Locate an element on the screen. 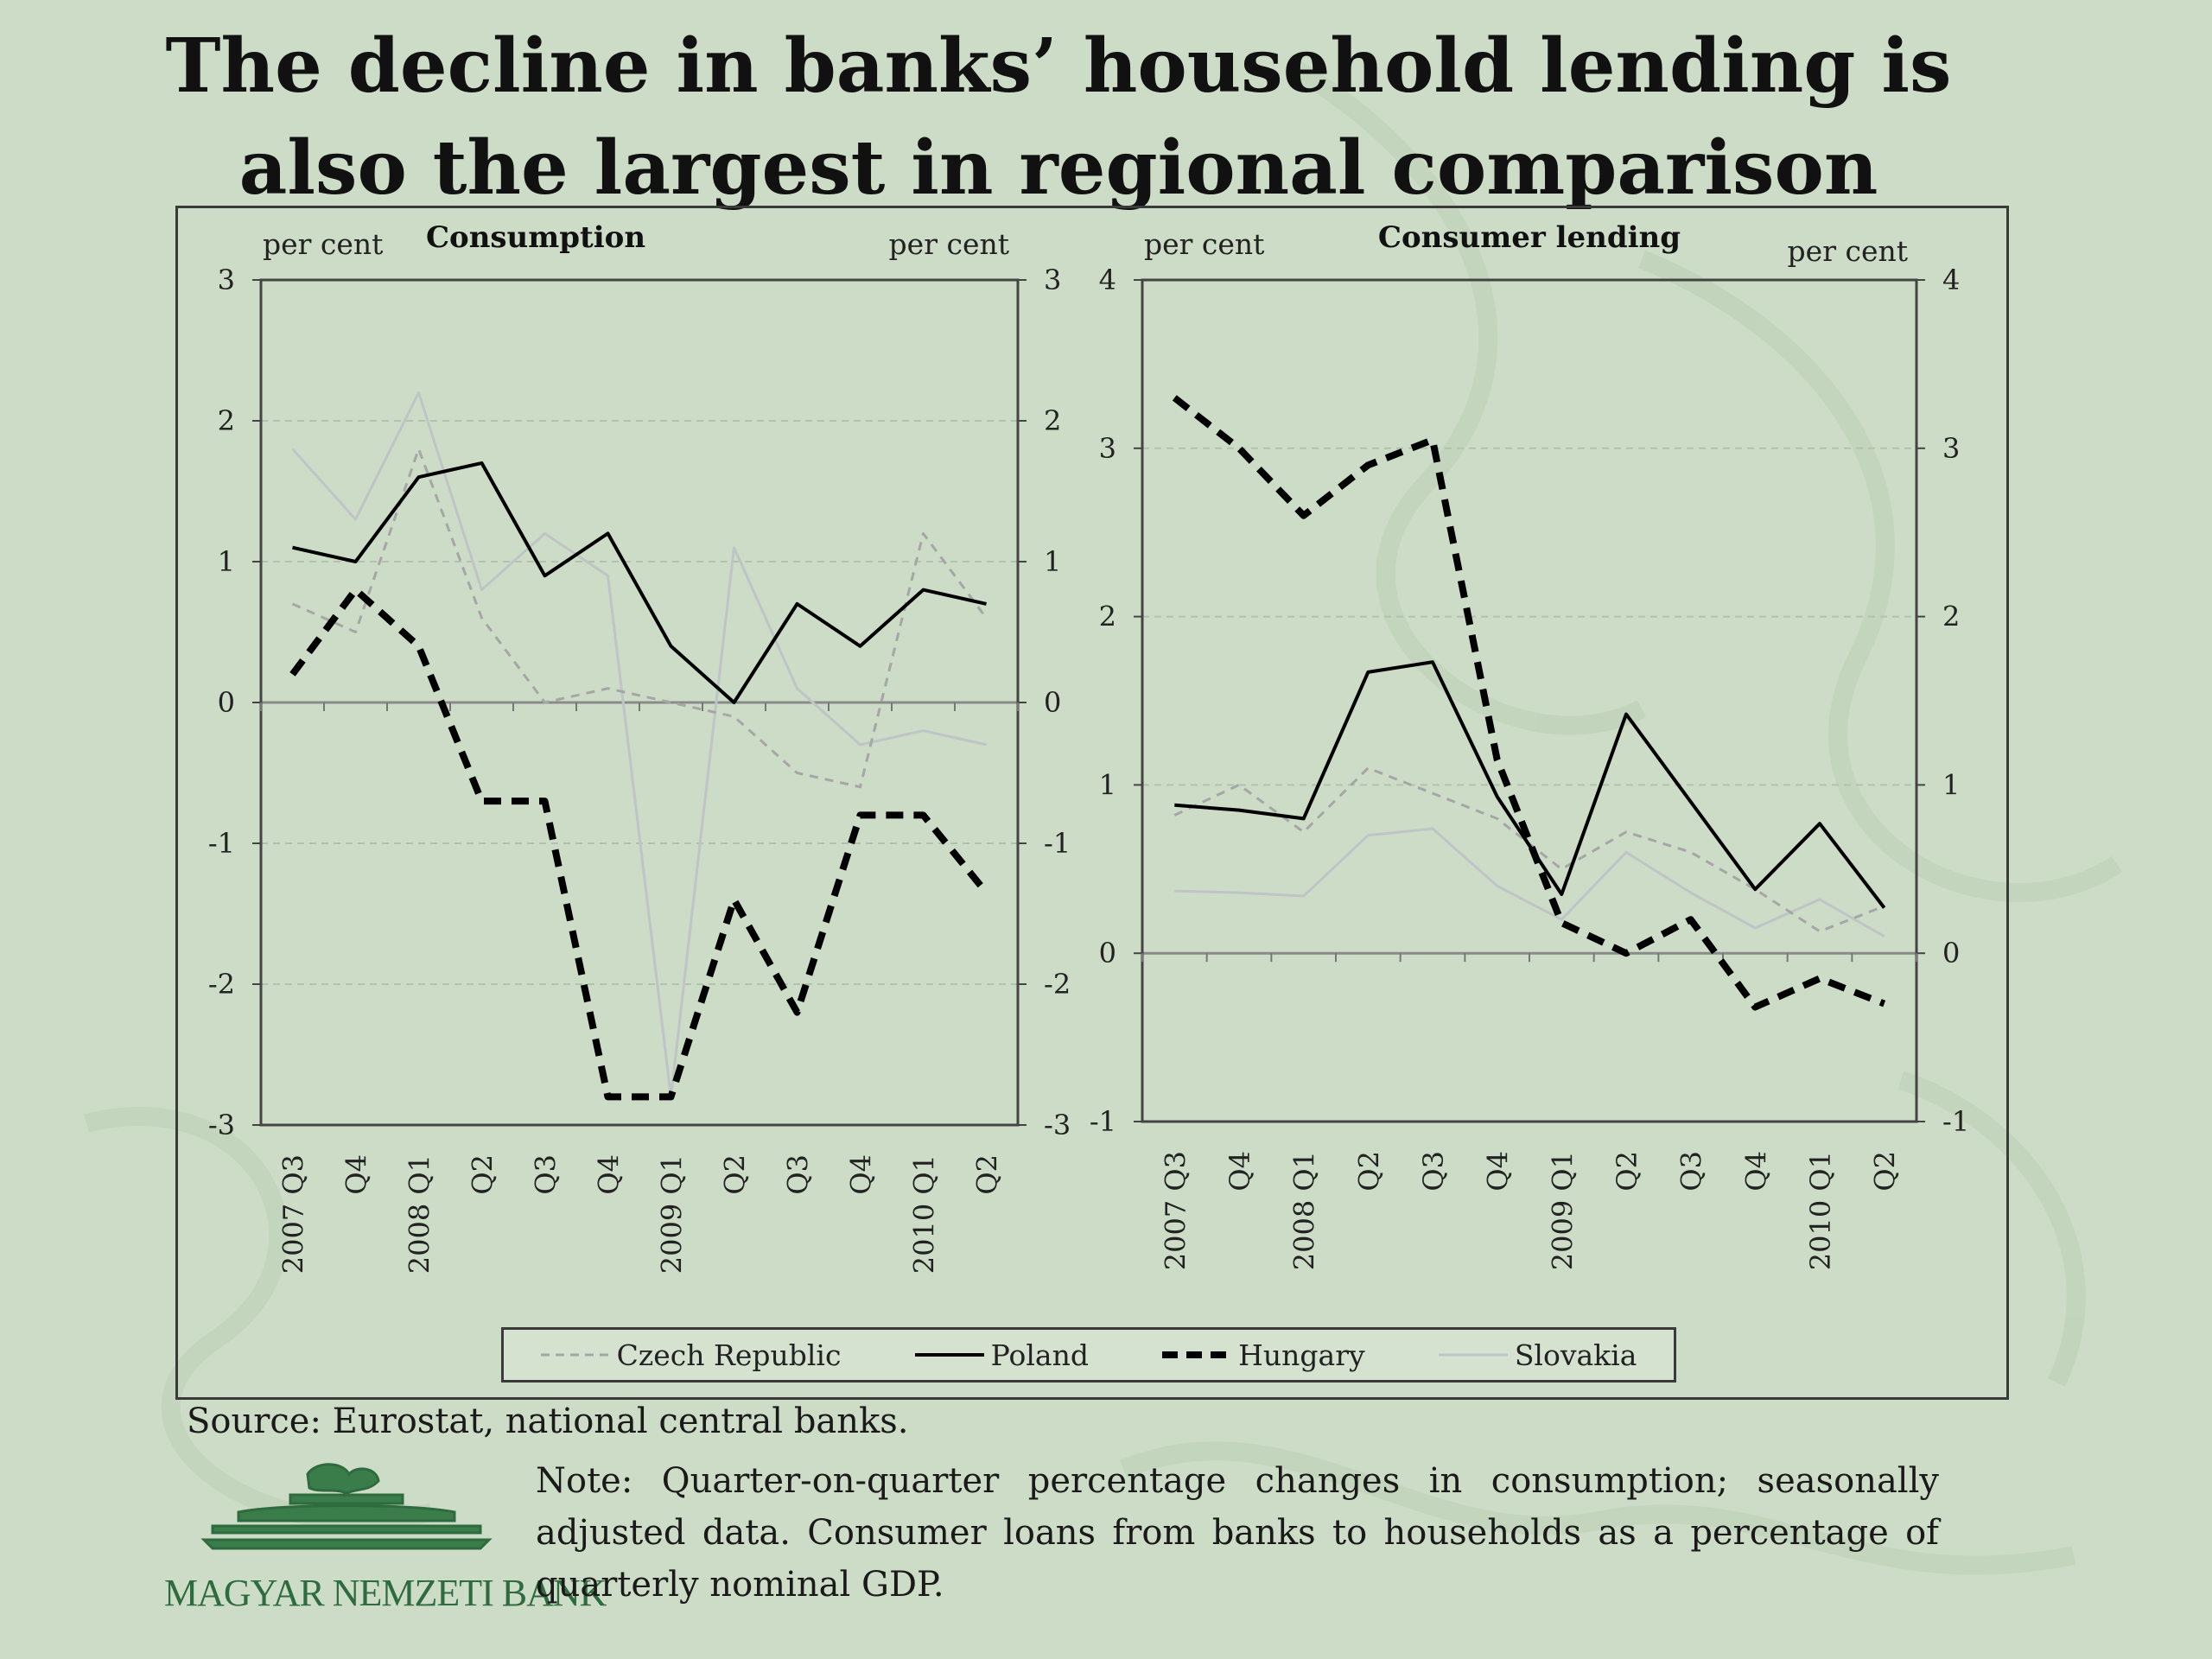  legend: Czech Republic Poland Hungary Slovakia is located at coordinates (1088, 1354).